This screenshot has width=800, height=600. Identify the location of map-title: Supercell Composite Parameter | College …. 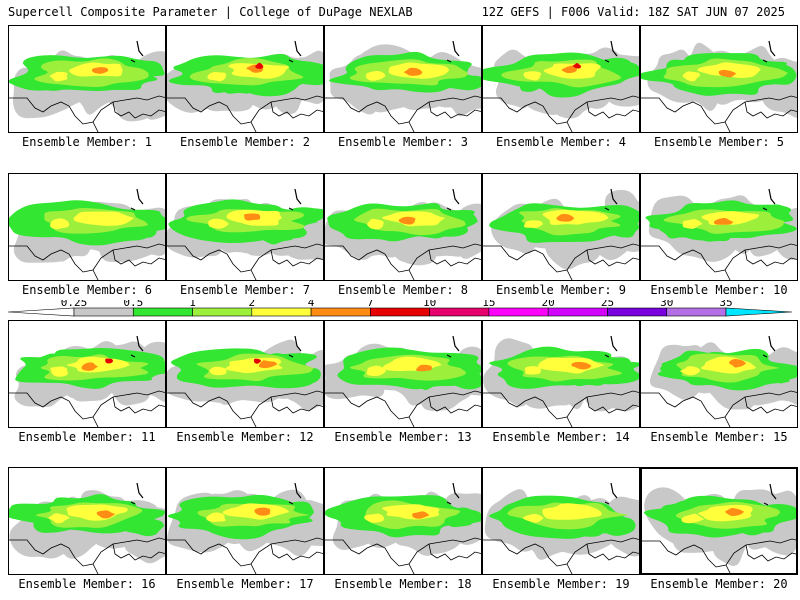
(210, 12).